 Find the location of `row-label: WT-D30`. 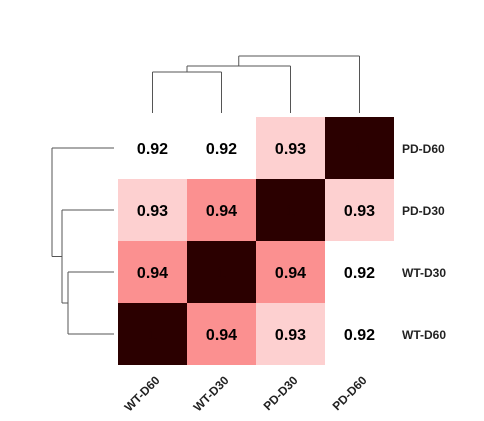

row-label: WT-D30 is located at coordinates (424, 273).